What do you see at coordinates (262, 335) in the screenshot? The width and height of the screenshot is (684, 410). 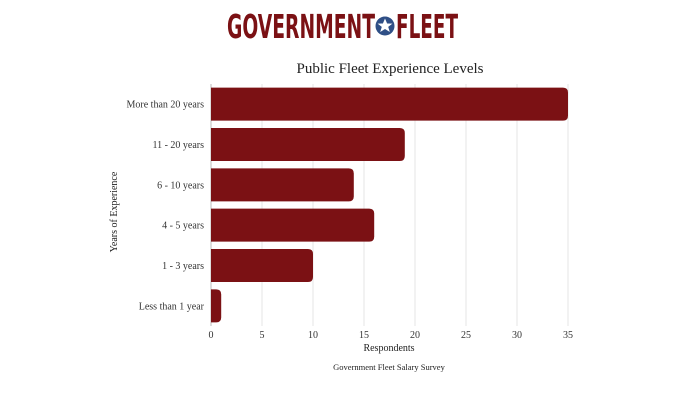 I see `x-tick-label: 5` at bounding box center [262, 335].